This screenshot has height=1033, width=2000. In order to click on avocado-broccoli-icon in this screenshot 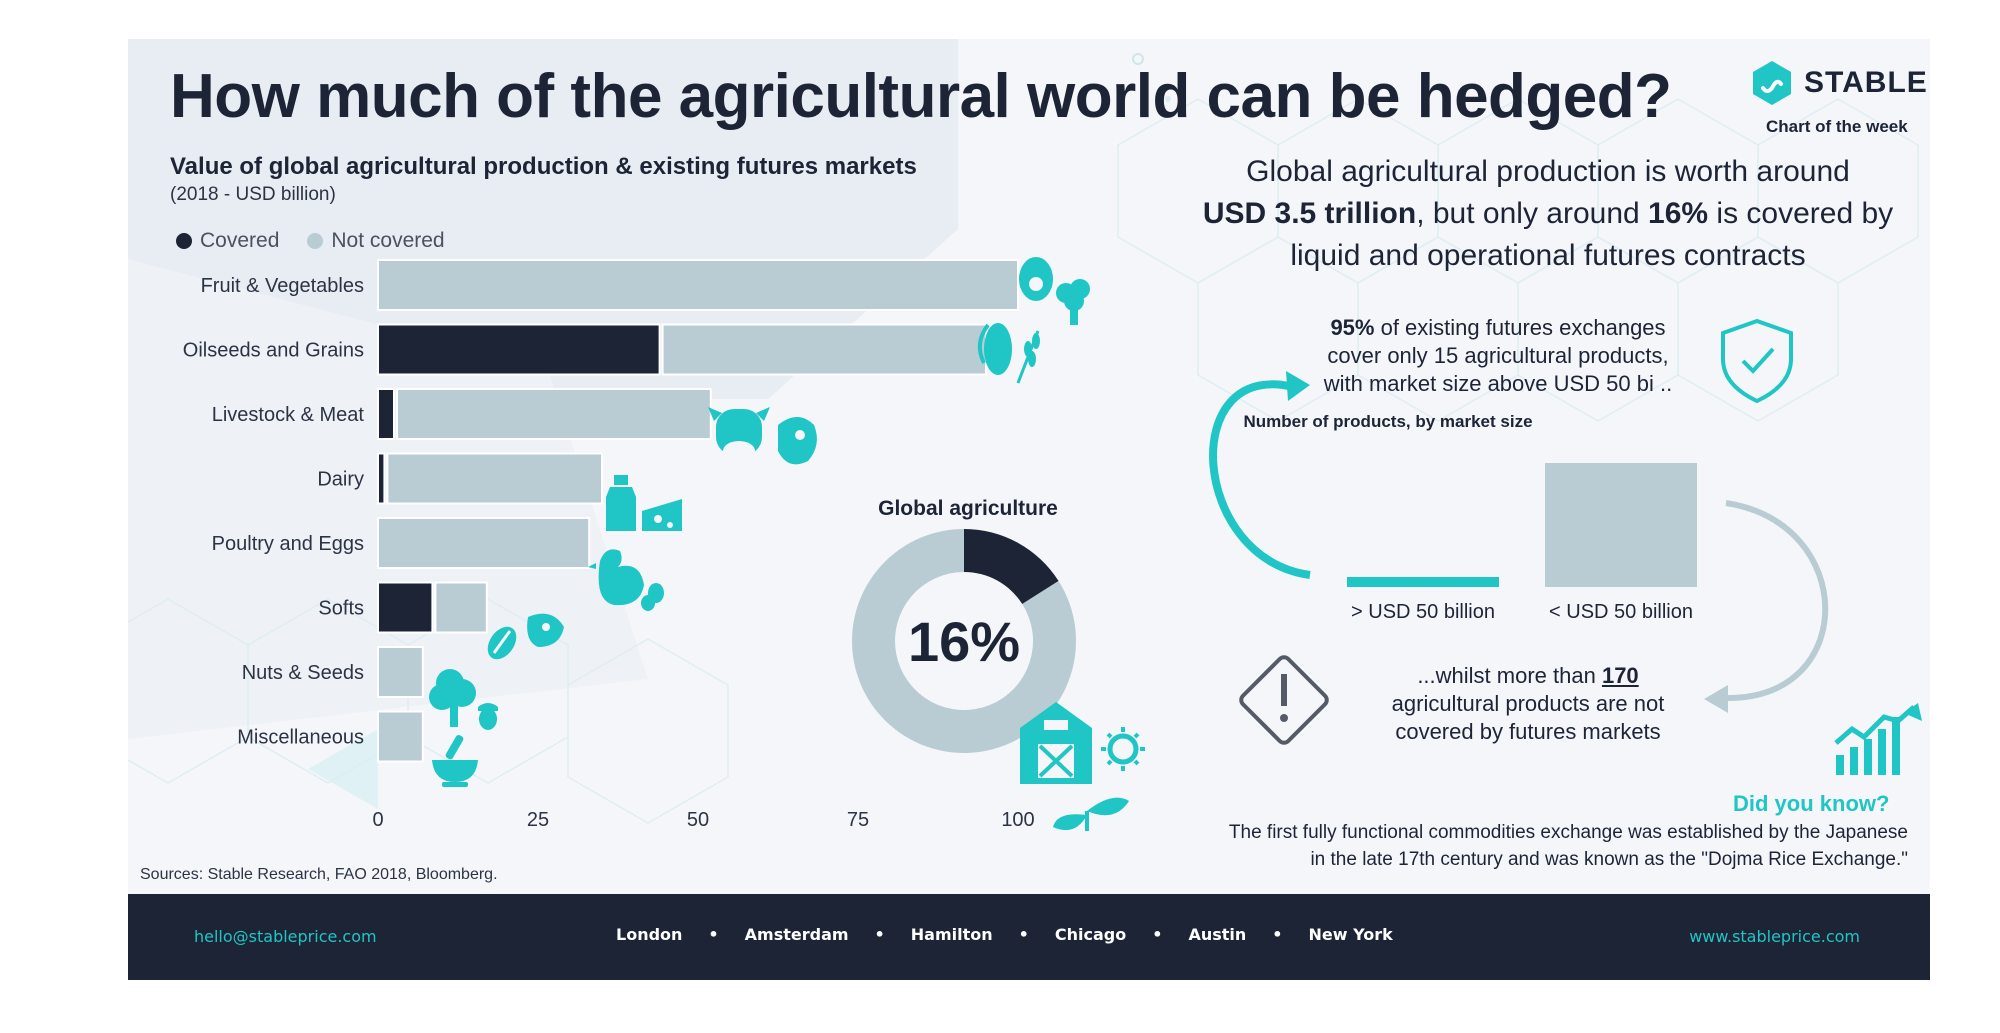, I will do `click(1054, 291)`.